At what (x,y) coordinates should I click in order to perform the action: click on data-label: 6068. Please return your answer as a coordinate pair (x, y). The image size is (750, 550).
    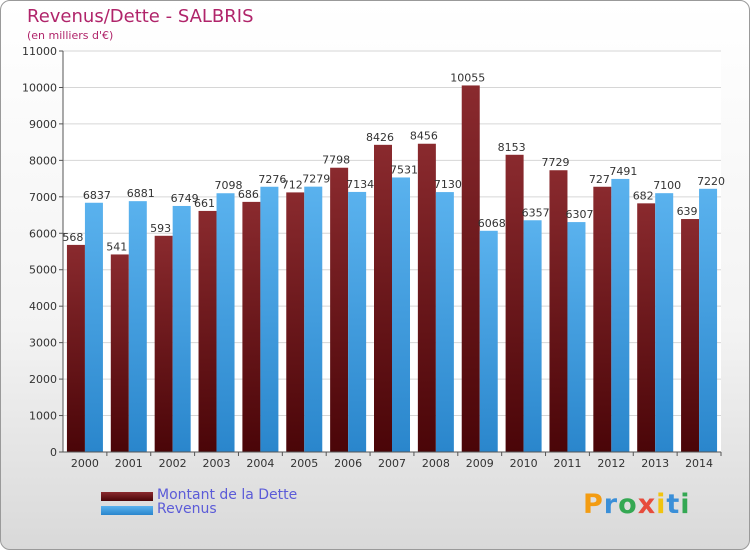
    Looking at the image, I should click on (492, 223).